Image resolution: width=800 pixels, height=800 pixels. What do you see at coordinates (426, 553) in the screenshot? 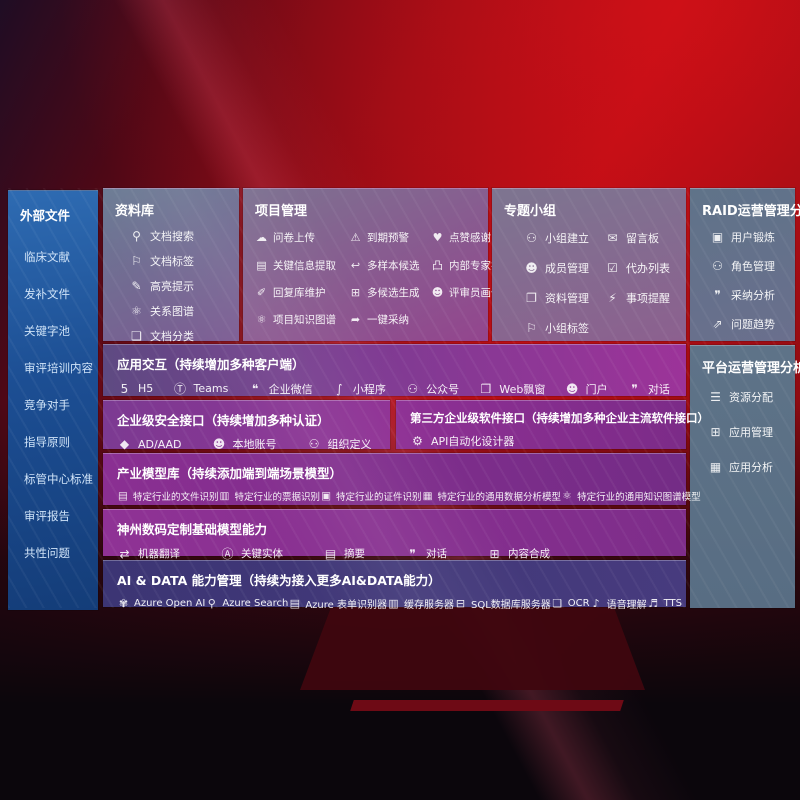
I see `item-dialogue-capability: ❞ 对话` at bounding box center [426, 553].